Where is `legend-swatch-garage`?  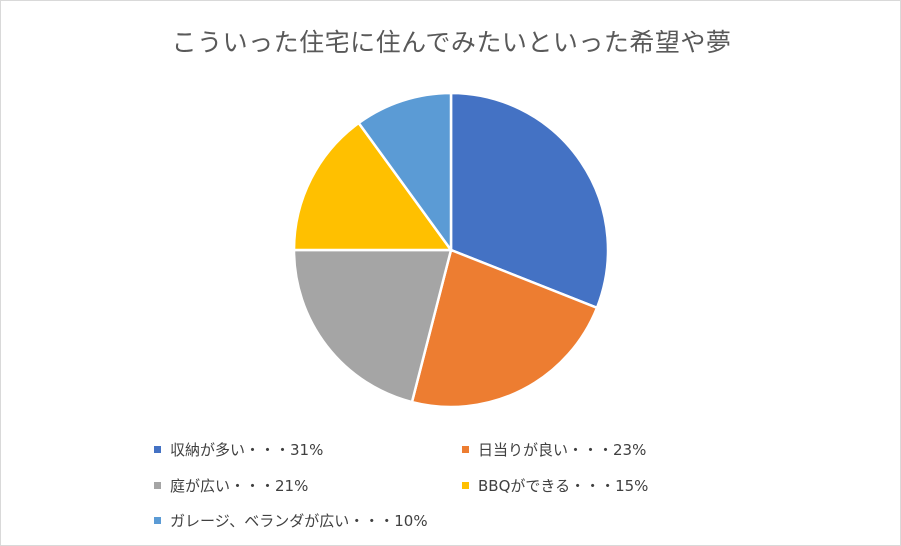
legend-swatch-garage is located at coordinates (157, 520).